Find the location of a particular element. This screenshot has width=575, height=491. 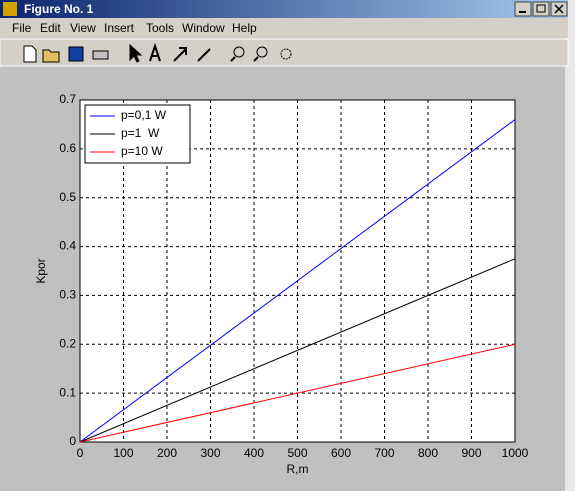

line-icon is located at coordinates (204, 55).